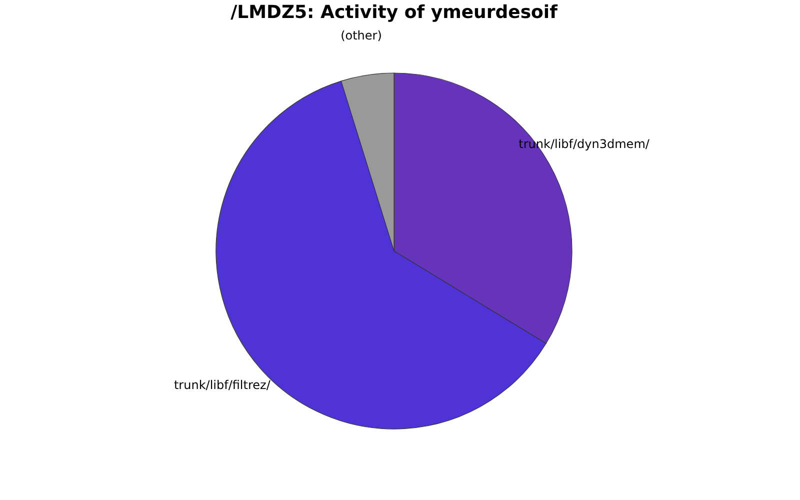 Image resolution: width=800 pixels, height=500 pixels. Describe the element at coordinates (361, 35) in the screenshot. I see `slice-label: (other)` at that location.